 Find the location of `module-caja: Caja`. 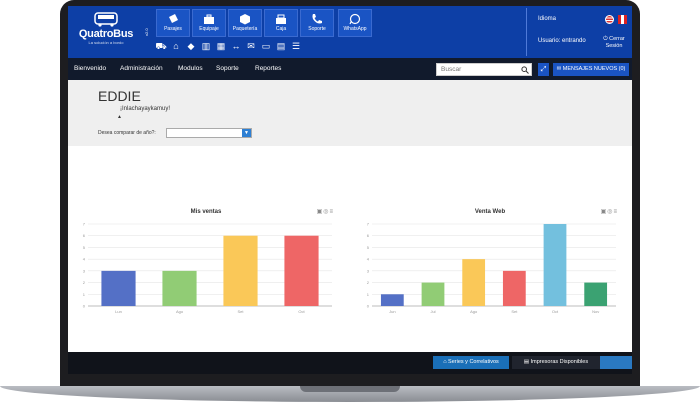

module-caja: Caja is located at coordinates (281, 23).